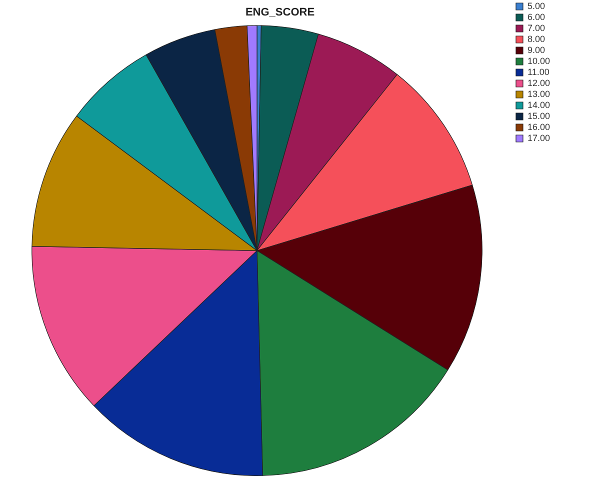 Image resolution: width=590 pixels, height=480 pixels. I want to click on legend-label: 9.00, so click(536, 49).